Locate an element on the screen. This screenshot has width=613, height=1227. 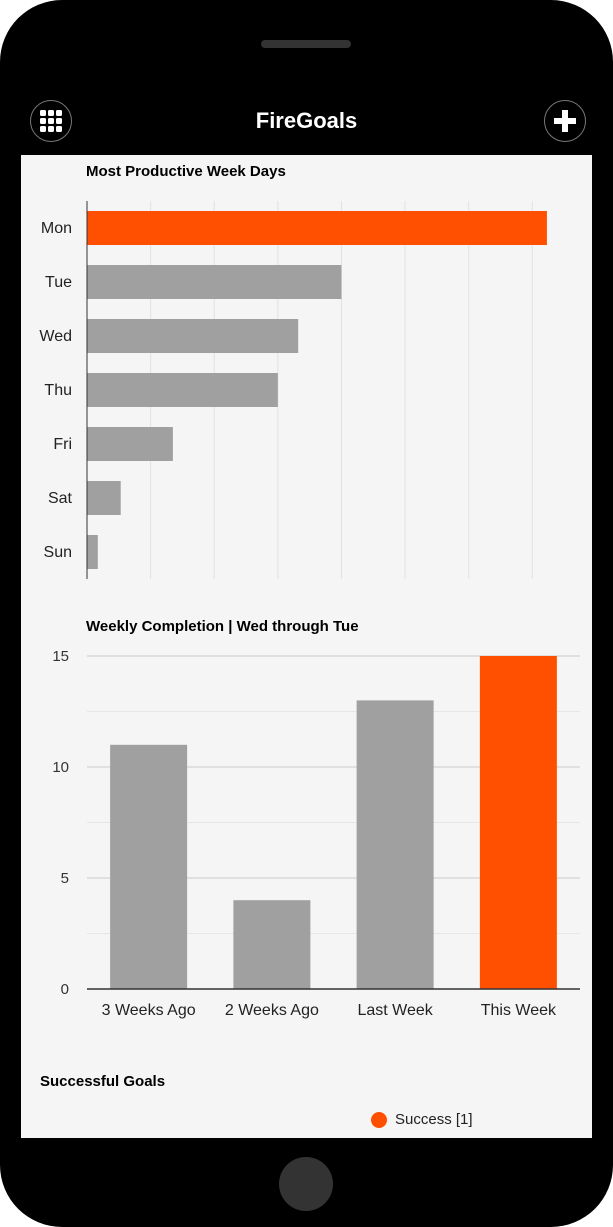
legend-dot is located at coordinates (379, 1119).